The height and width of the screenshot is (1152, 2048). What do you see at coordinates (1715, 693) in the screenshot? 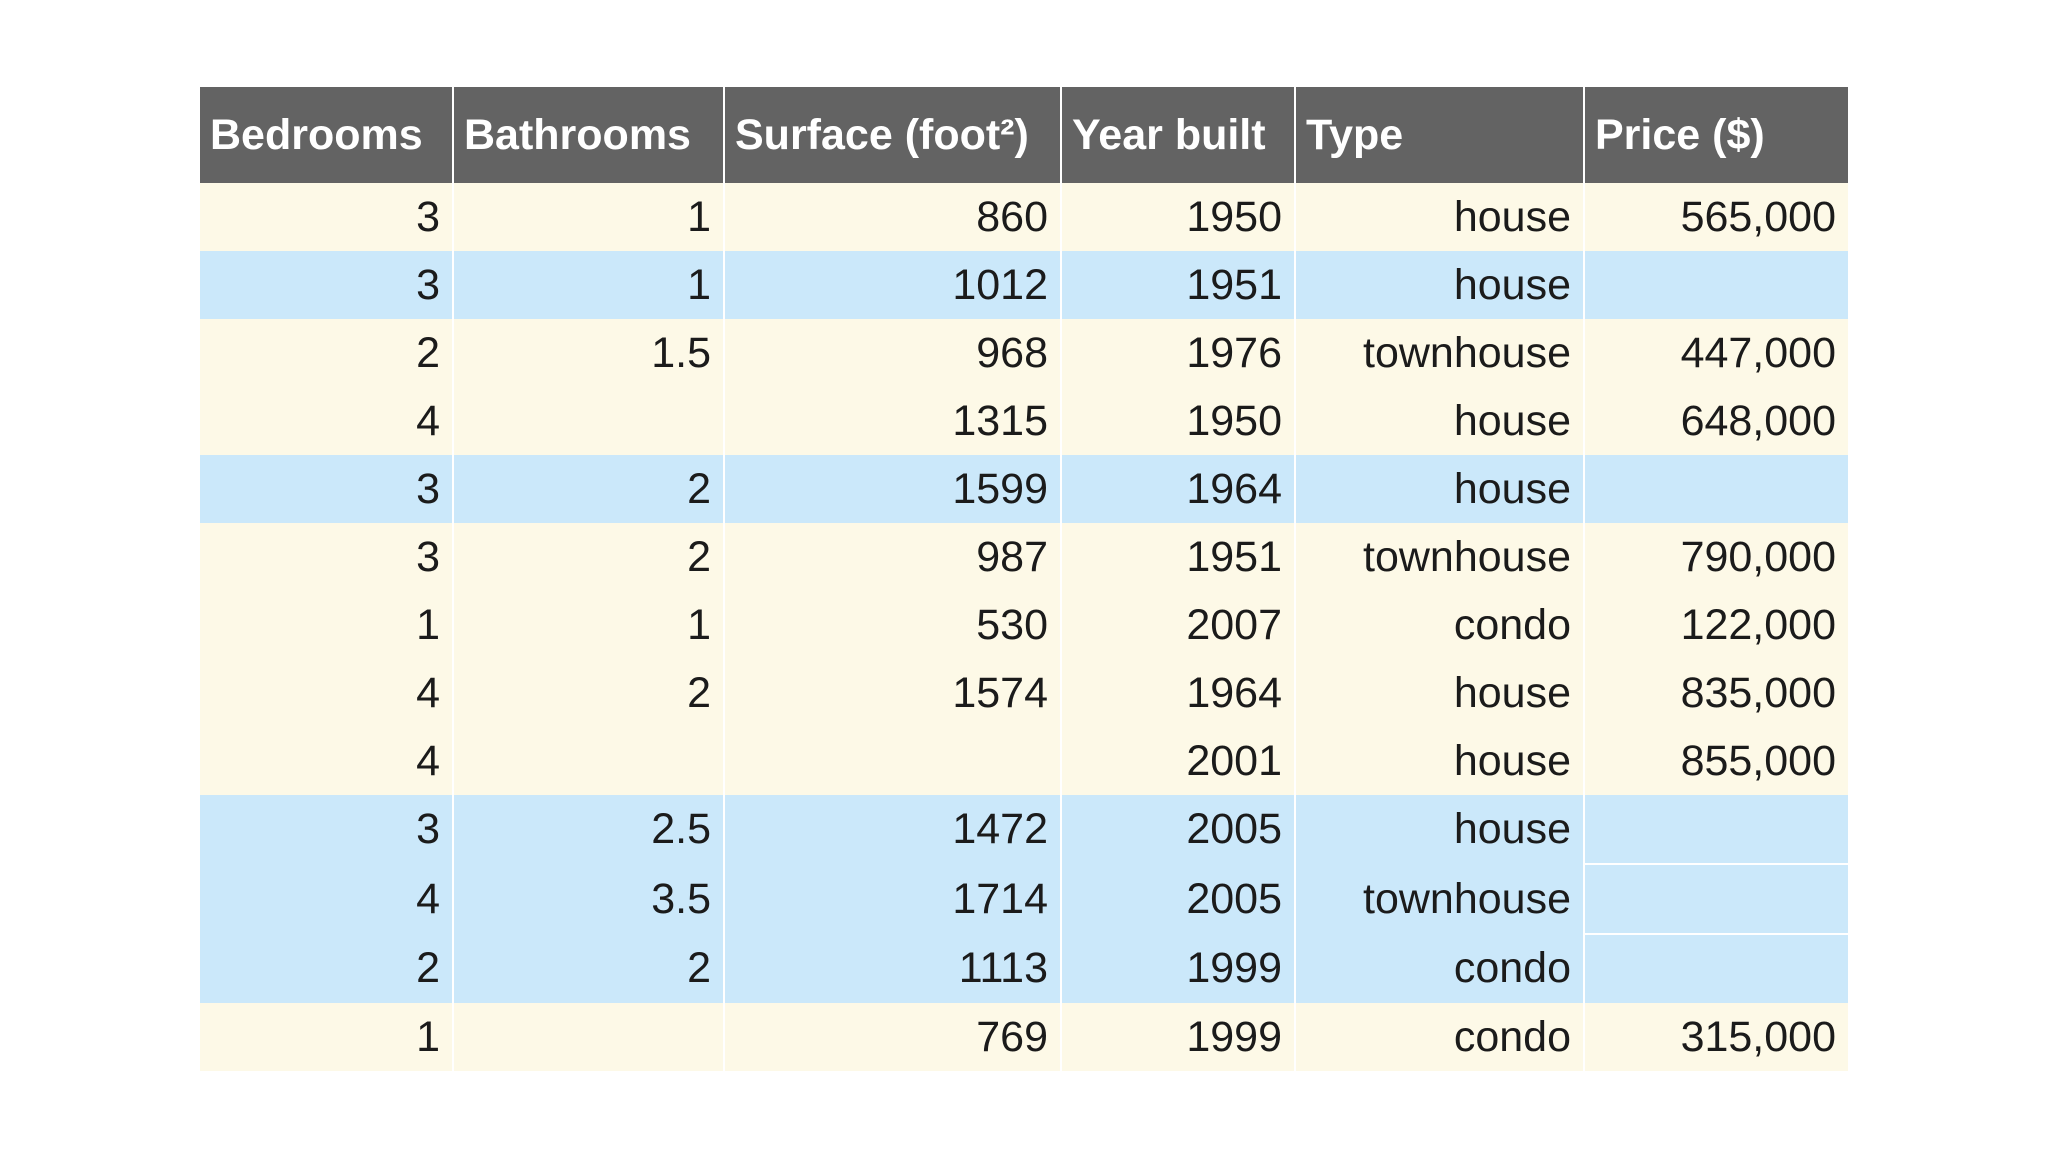
I see `cell-price: 835,000` at bounding box center [1715, 693].